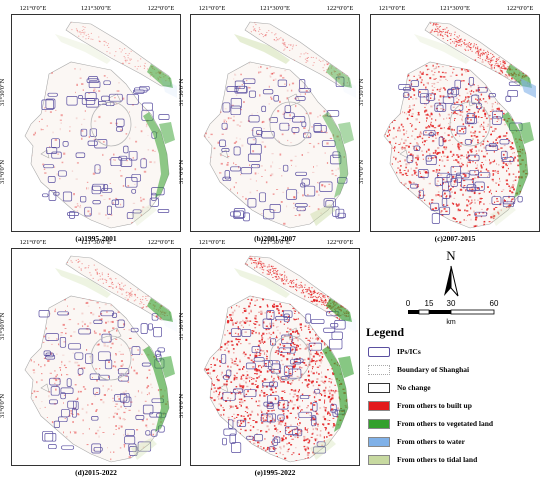 The height and width of the screenshot is (479, 550). I want to click on legend-label: Boundary of Shanghai, so click(433, 369).